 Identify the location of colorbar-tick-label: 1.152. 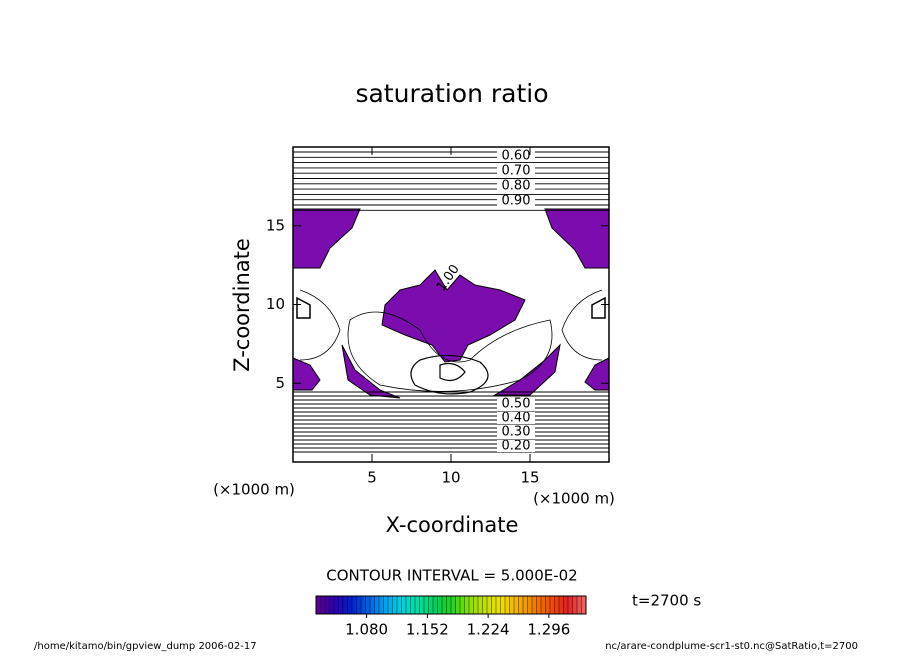
(427, 630).